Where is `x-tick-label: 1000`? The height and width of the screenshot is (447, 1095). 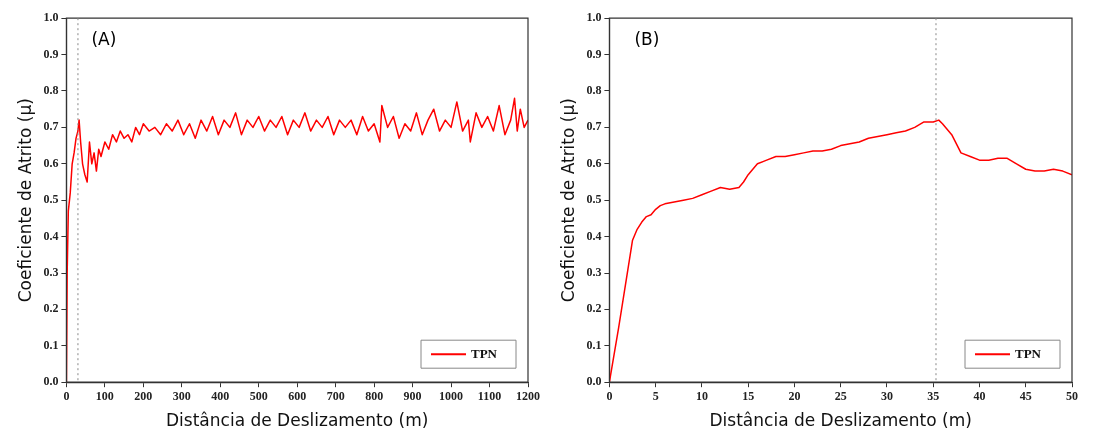 x-tick-label: 1000 is located at coordinates (451, 396).